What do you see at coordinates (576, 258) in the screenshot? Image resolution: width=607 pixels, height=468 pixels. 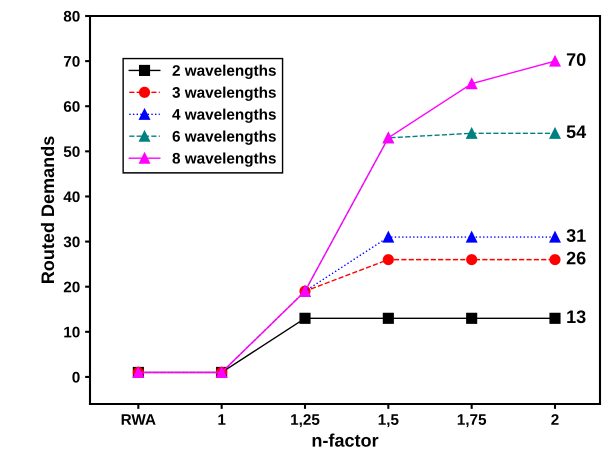 I see `annotation: 26` at bounding box center [576, 258].